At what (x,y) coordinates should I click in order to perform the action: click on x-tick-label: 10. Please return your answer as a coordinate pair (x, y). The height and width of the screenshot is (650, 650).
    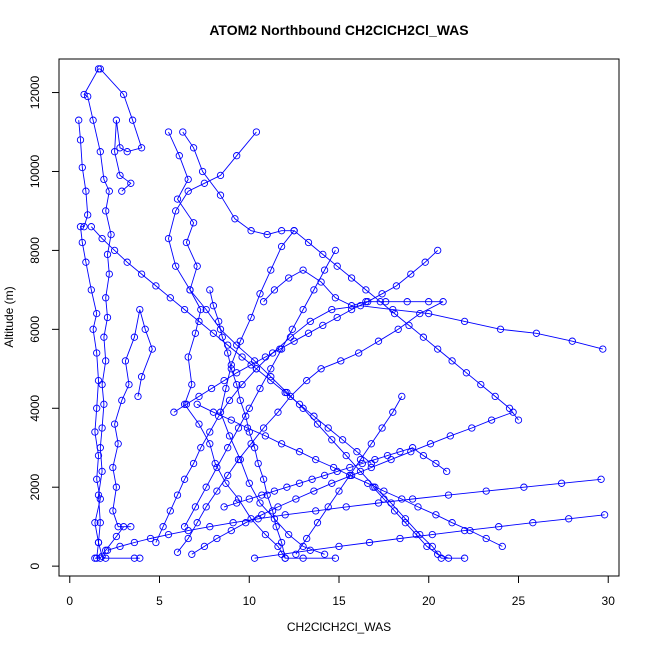
    Looking at the image, I should click on (250, 601).